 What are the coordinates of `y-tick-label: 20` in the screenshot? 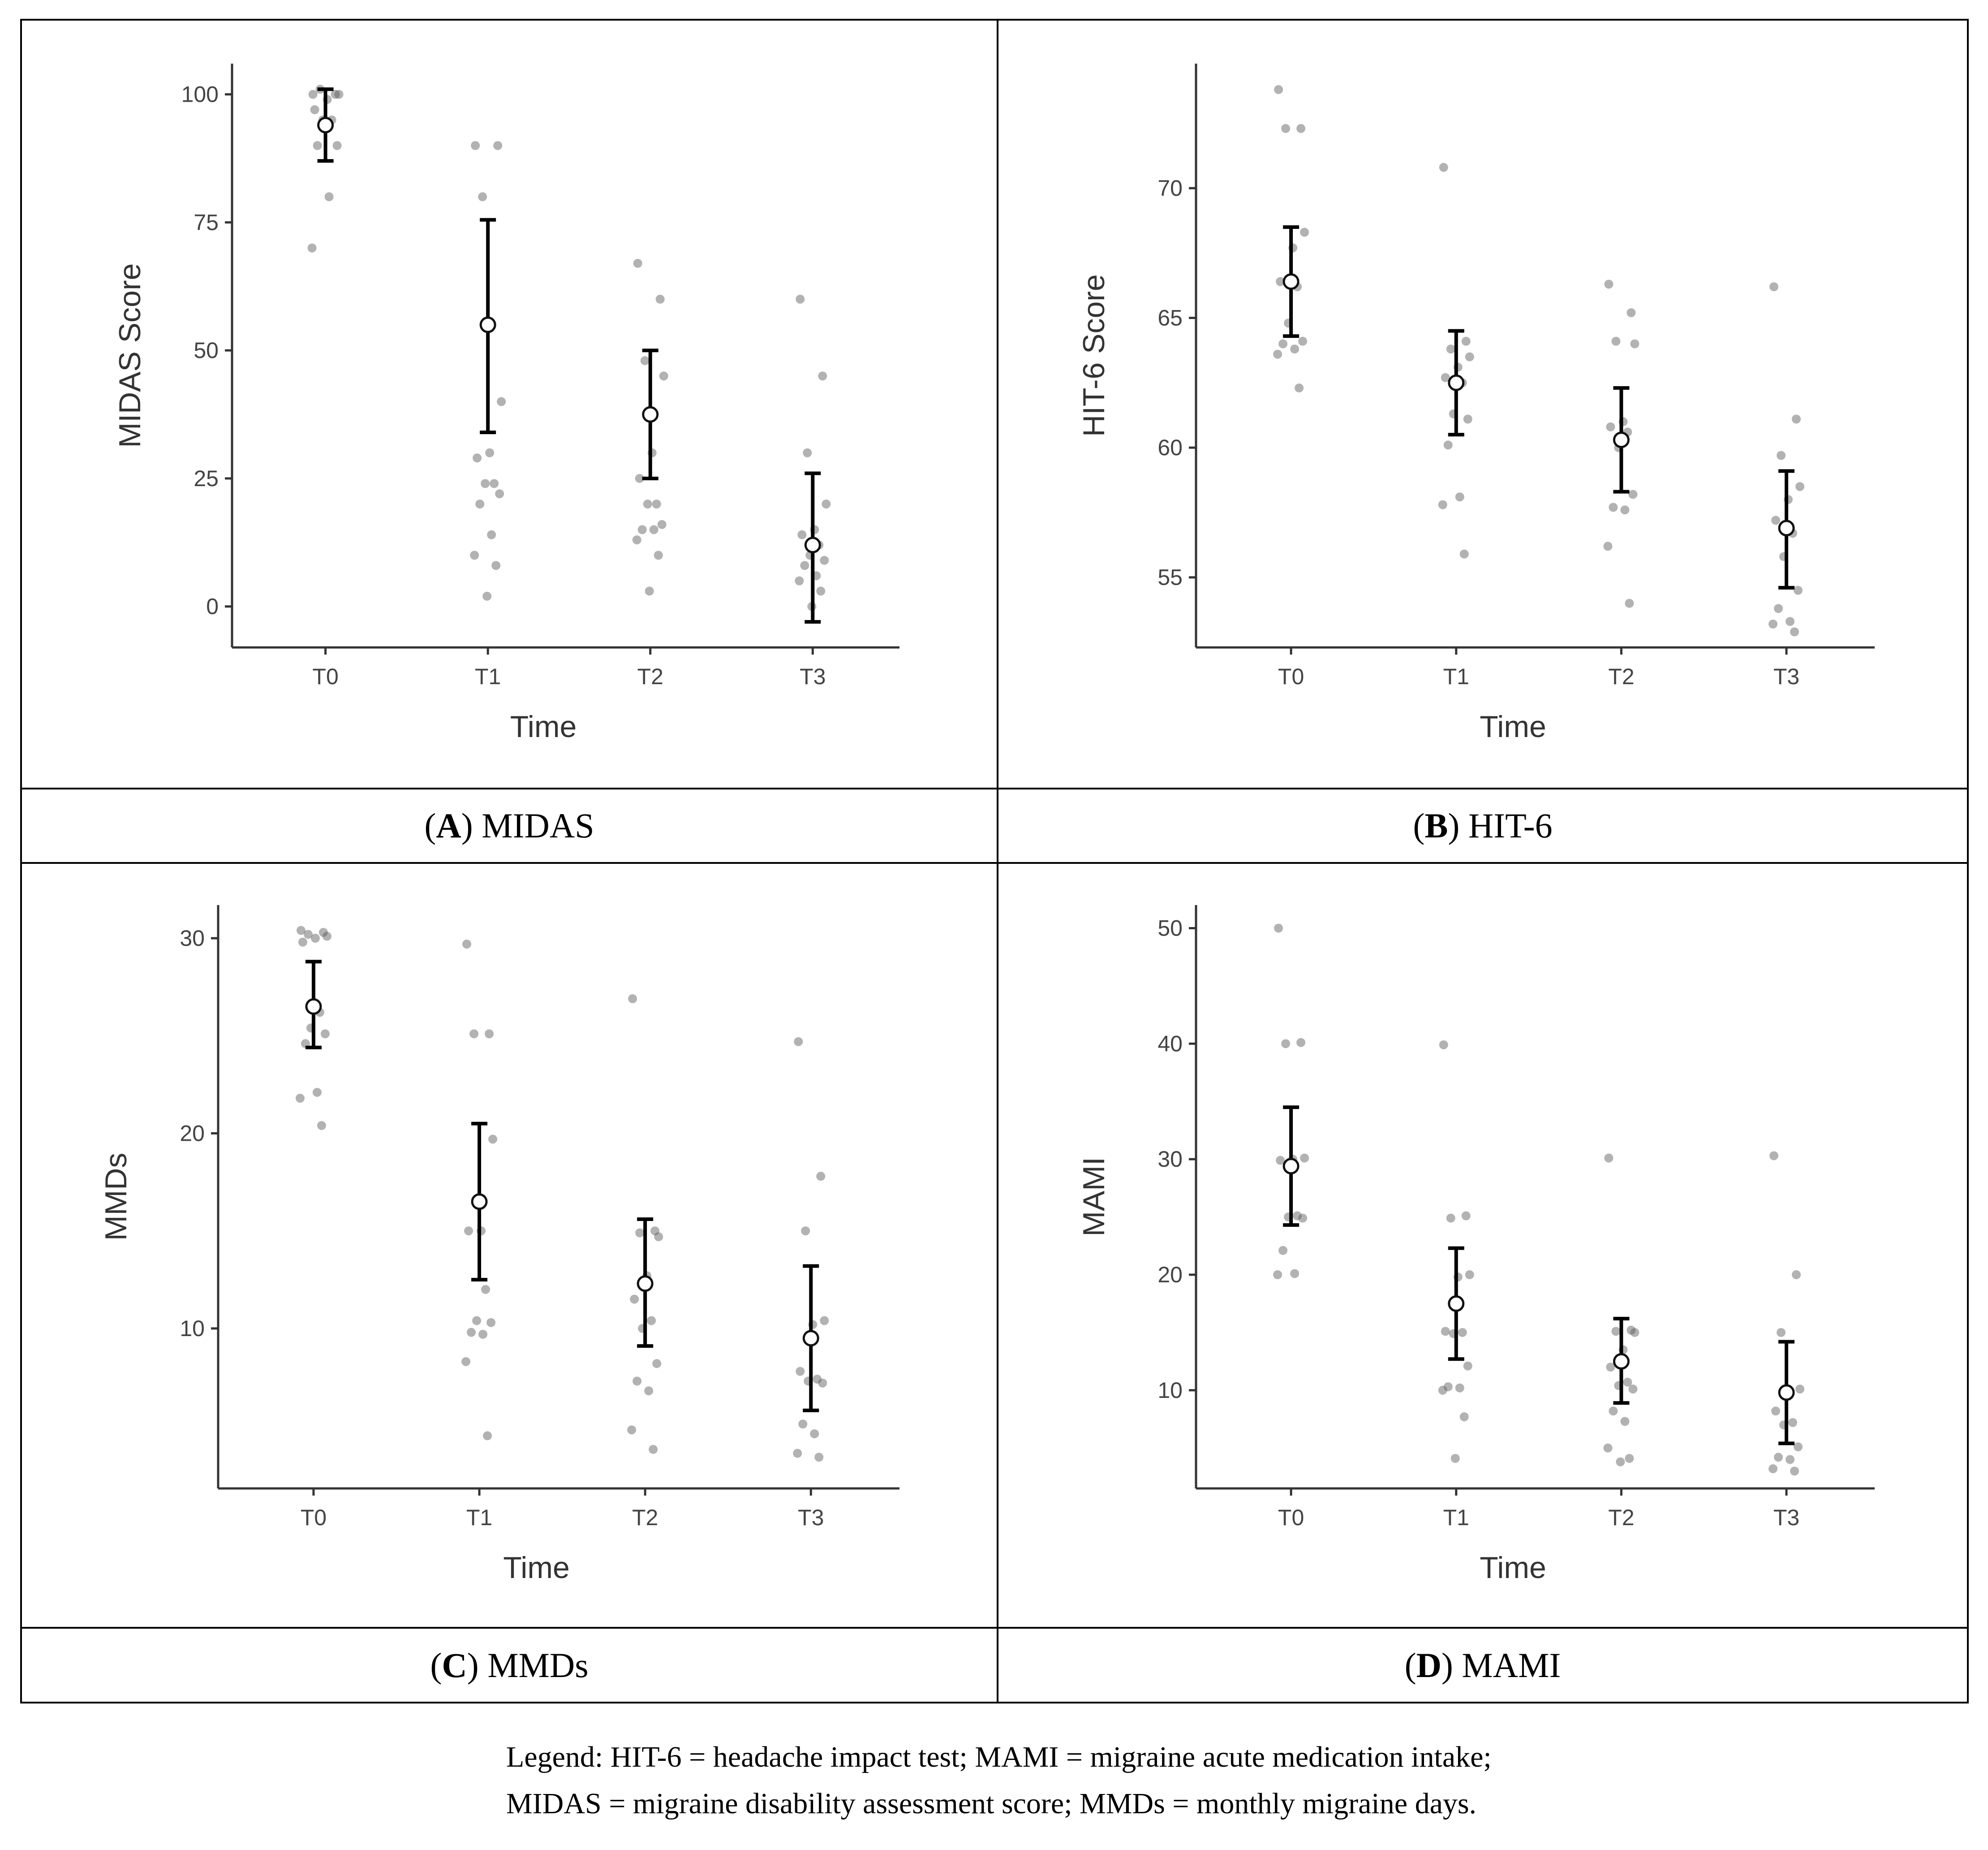 It's located at (1170, 1274).